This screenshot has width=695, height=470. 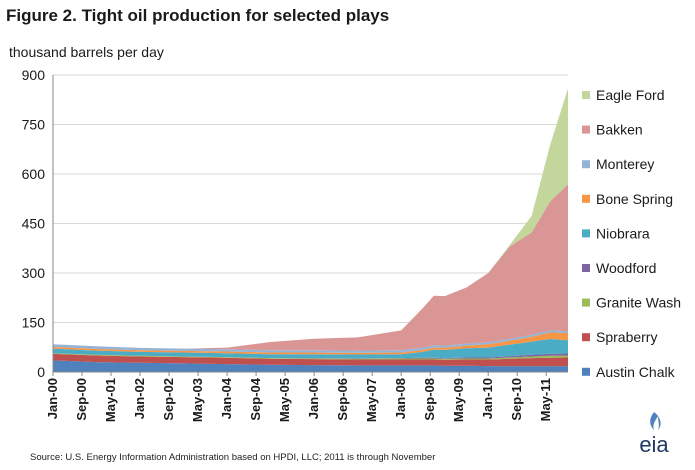 I want to click on x-tick-label: Sep-06, so click(x=342, y=399).